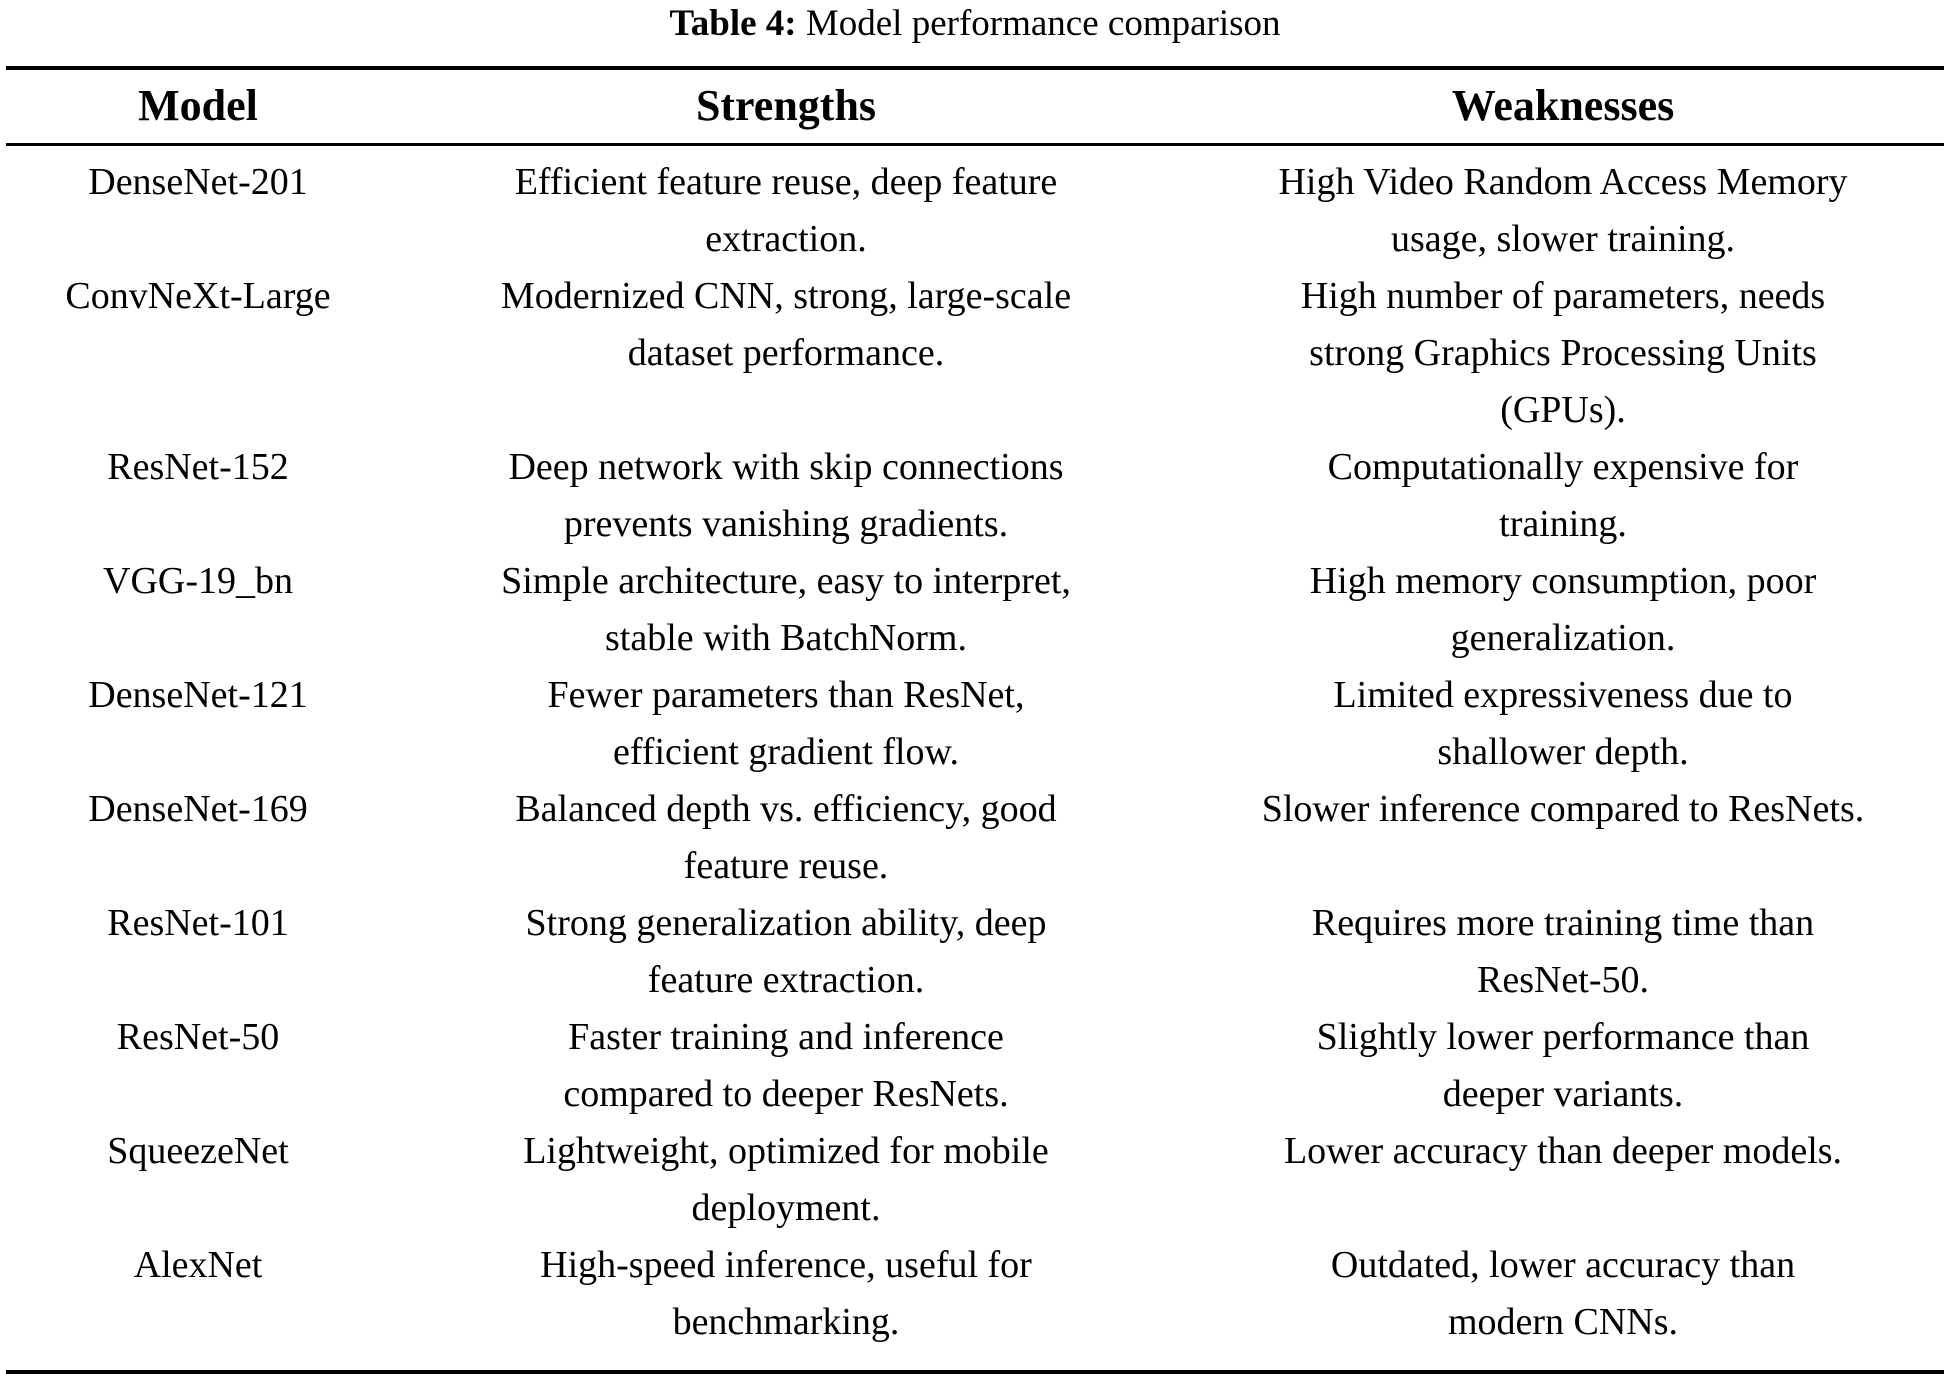 The height and width of the screenshot is (1385, 1950). Describe the element at coordinates (198, 809) in the screenshot. I see `model-cell: DenseNet-169` at that location.